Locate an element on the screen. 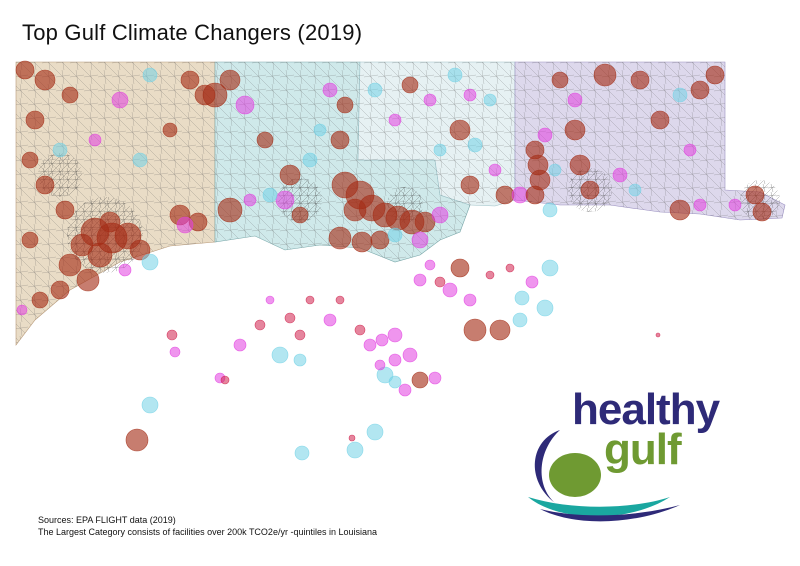 This screenshot has width=800, height=566. logo-word-healthy: healthy is located at coordinates (646, 409).